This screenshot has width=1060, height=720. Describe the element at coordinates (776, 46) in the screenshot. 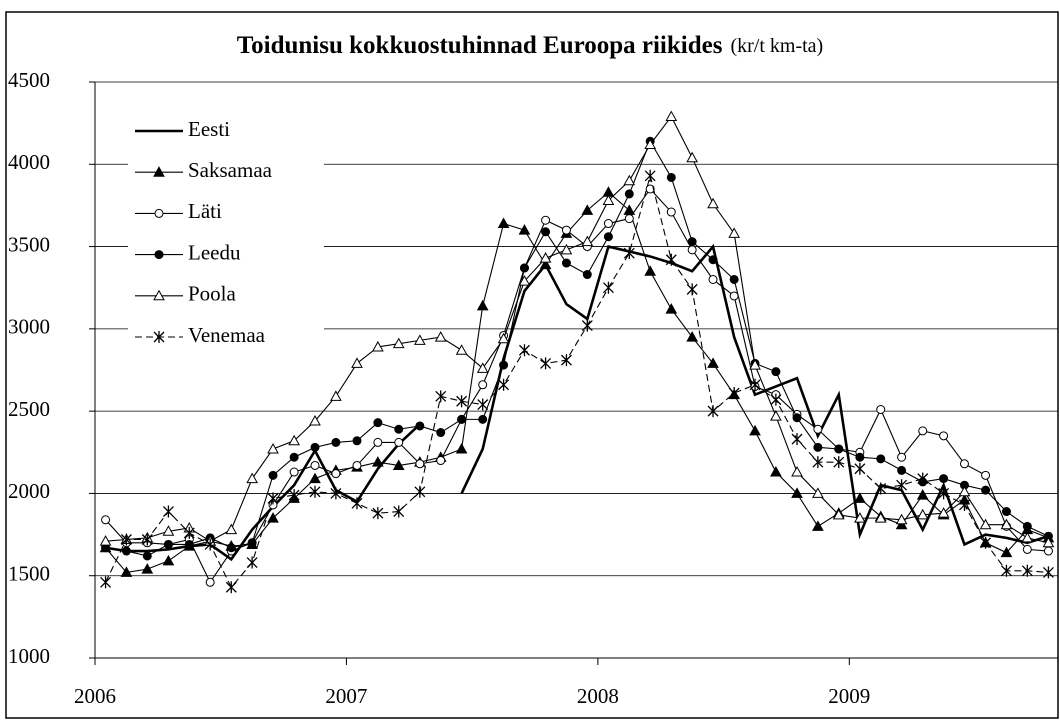

I see `subtitle-text: (kr/t km-ta)` at that location.